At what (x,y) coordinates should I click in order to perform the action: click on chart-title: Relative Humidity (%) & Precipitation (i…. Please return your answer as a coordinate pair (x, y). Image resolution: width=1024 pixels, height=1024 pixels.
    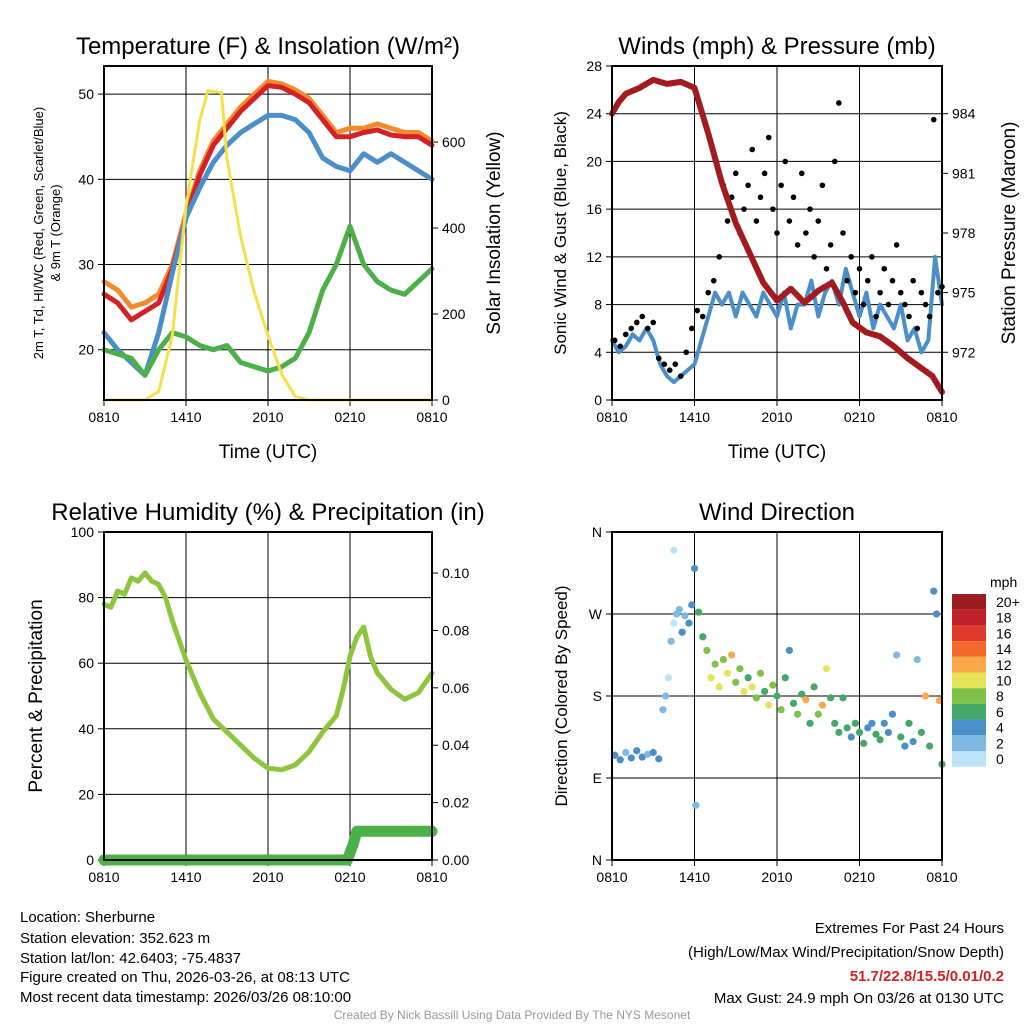
    Looking at the image, I should click on (267, 512).